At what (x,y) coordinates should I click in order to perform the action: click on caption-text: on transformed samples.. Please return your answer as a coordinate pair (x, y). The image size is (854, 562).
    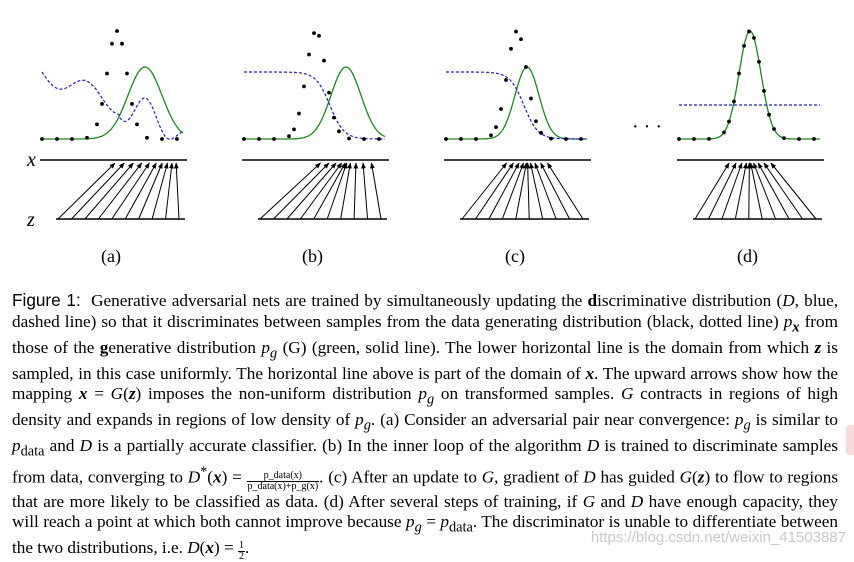
    Looking at the image, I should click on (527, 394).